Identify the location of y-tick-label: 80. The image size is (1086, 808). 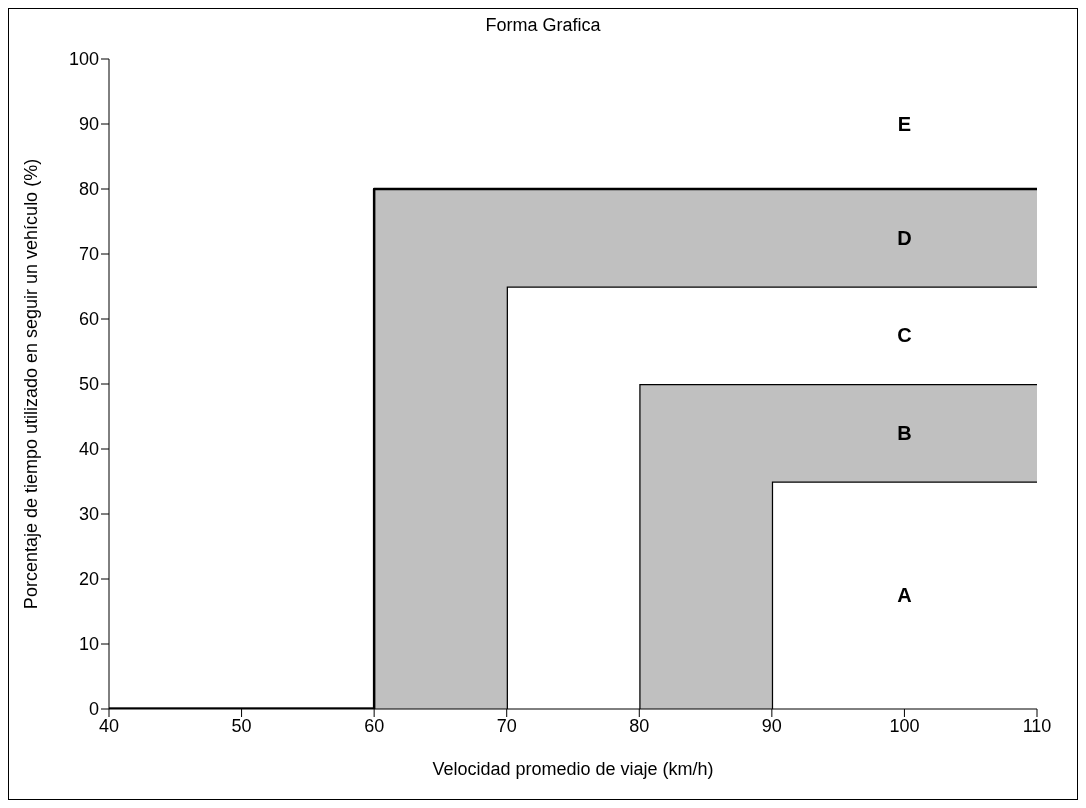
(88, 189).